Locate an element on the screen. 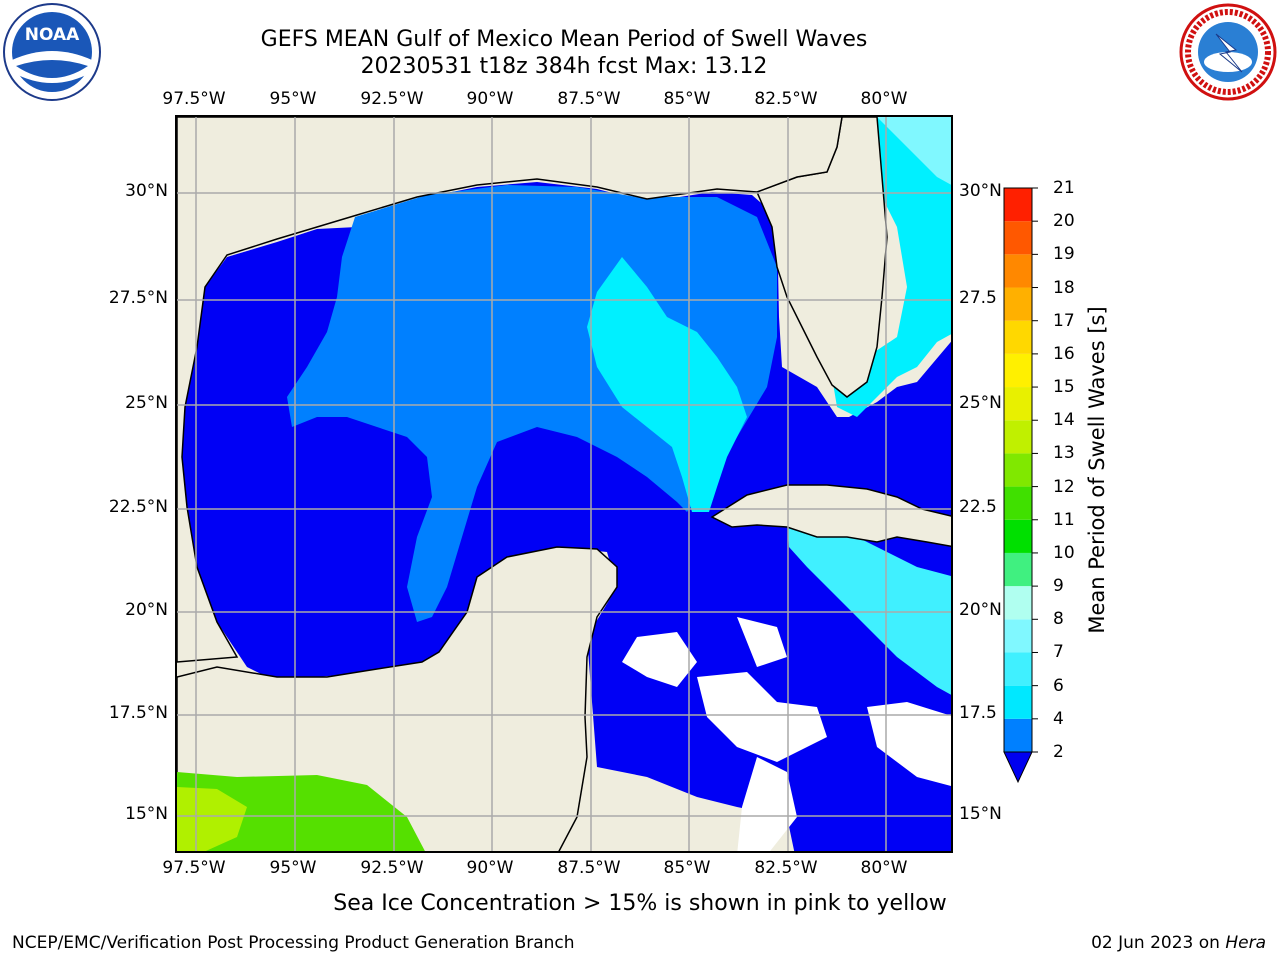  colorbar-tick-label: 6 is located at coordinates (1058, 685).